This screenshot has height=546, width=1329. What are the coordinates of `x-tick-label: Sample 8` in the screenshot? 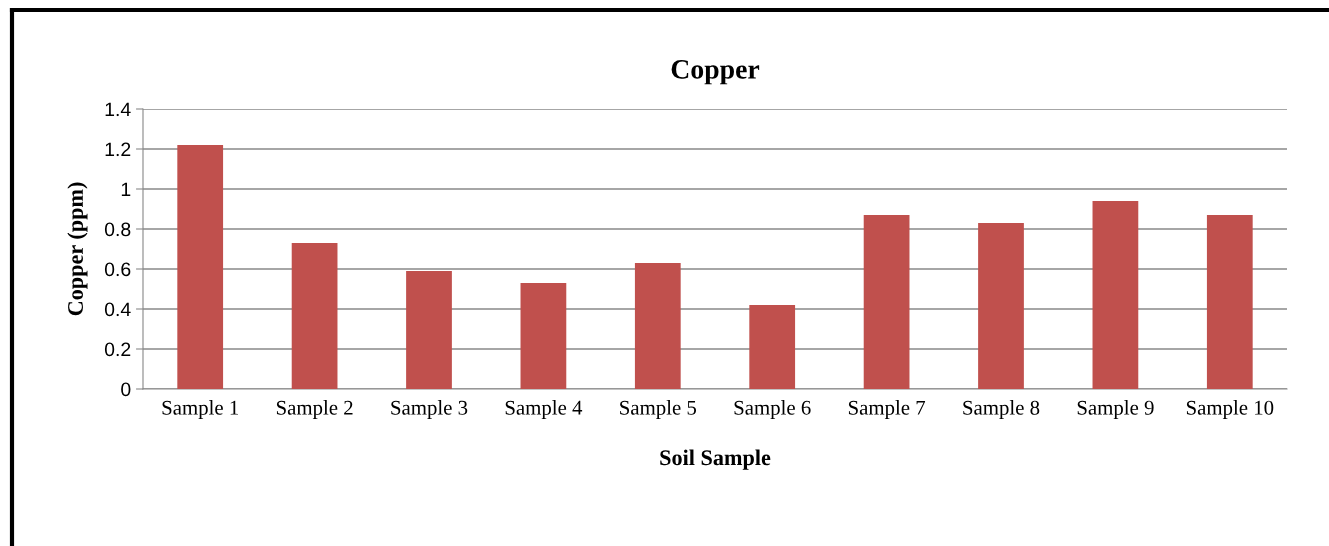 It's located at (1001, 409).